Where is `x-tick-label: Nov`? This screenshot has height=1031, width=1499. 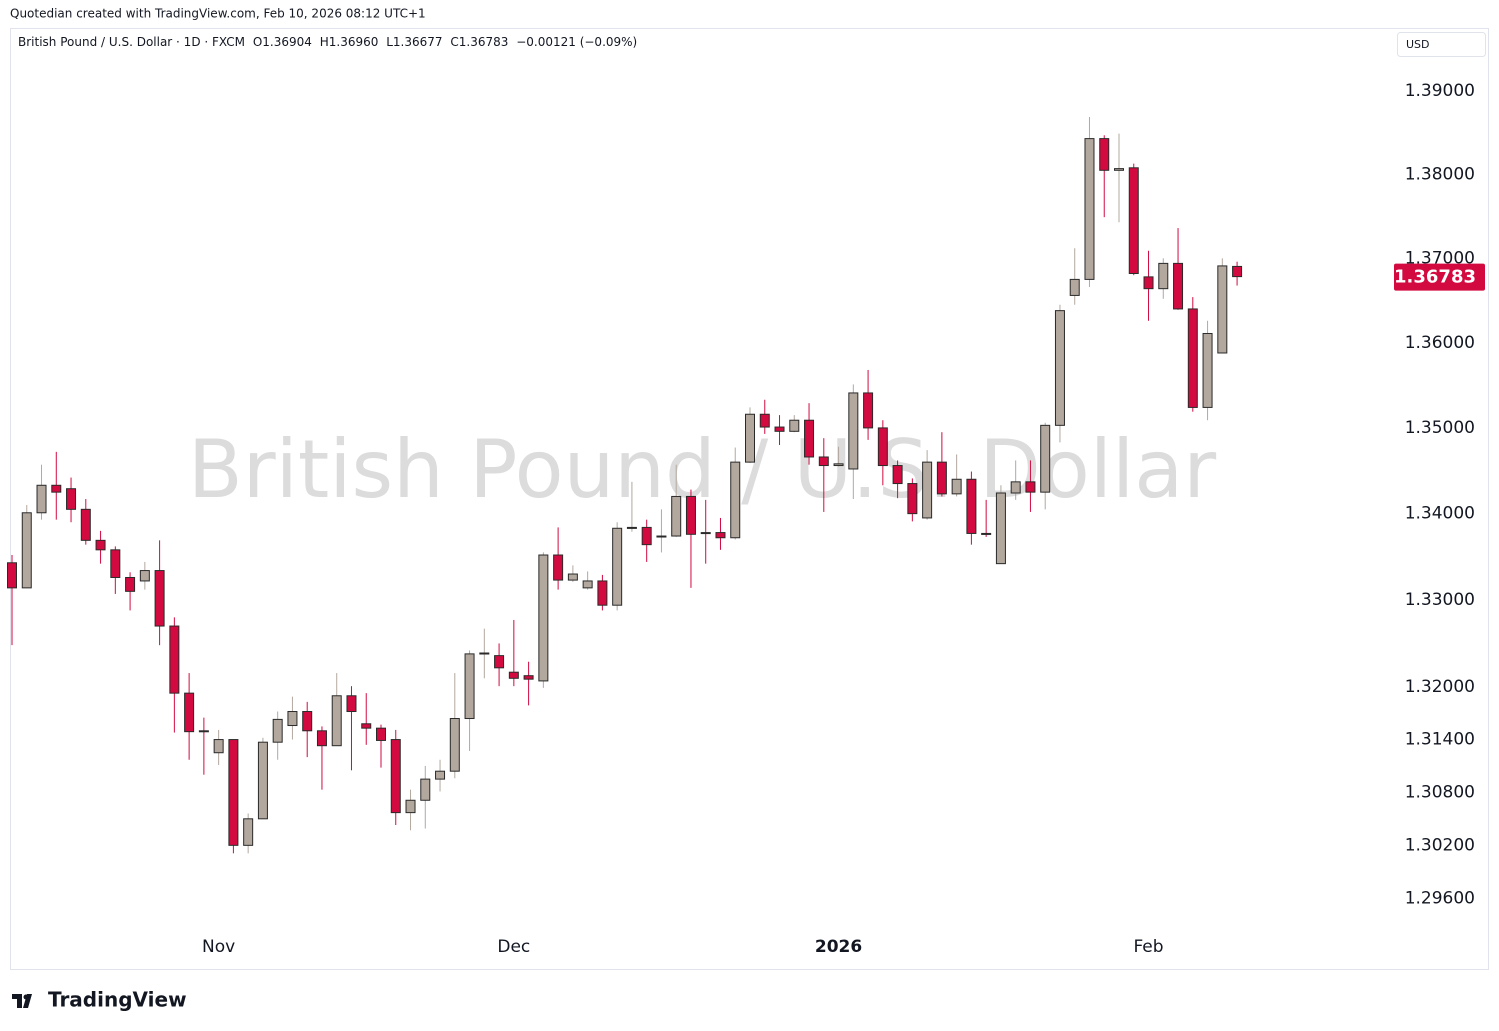 x-tick-label: Nov is located at coordinates (218, 947).